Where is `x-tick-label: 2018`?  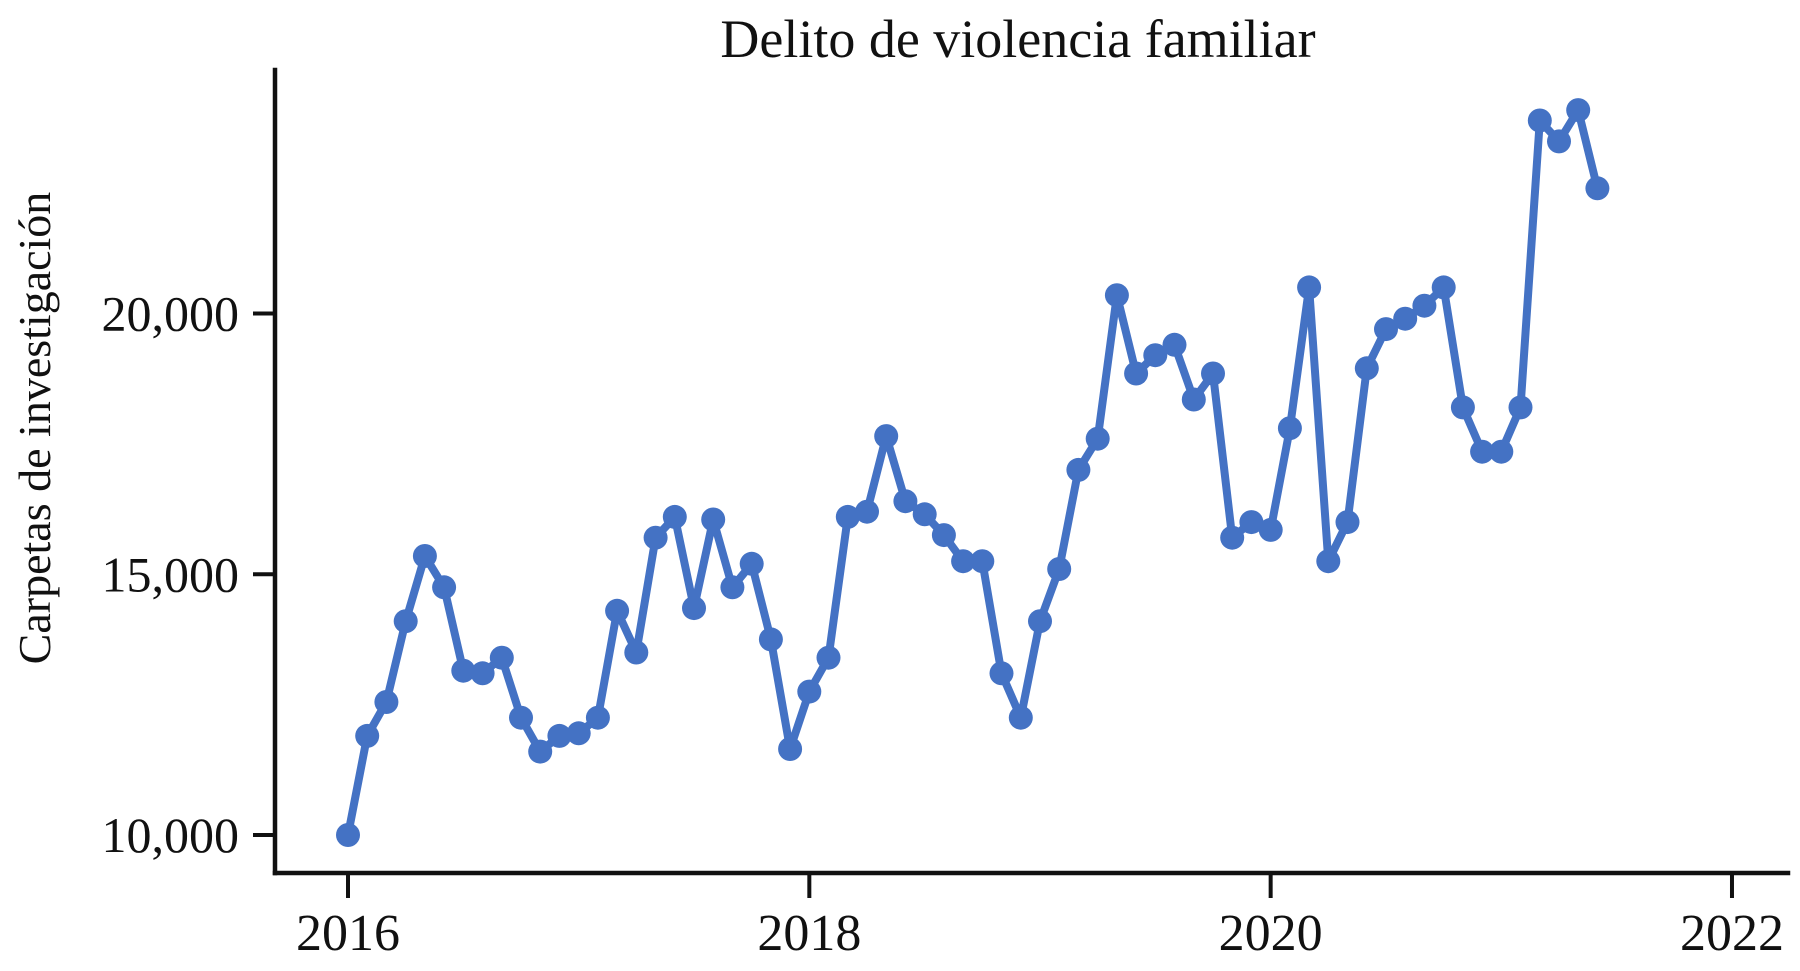 x-tick-label: 2018 is located at coordinates (809, 933).